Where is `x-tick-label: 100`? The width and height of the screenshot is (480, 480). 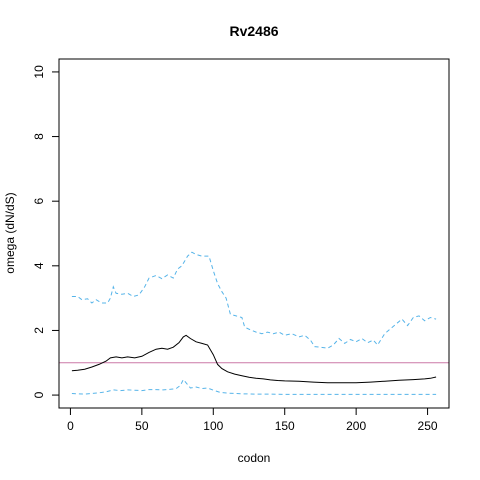
x-tick-label: 100 is located at coordinates (213, 426).